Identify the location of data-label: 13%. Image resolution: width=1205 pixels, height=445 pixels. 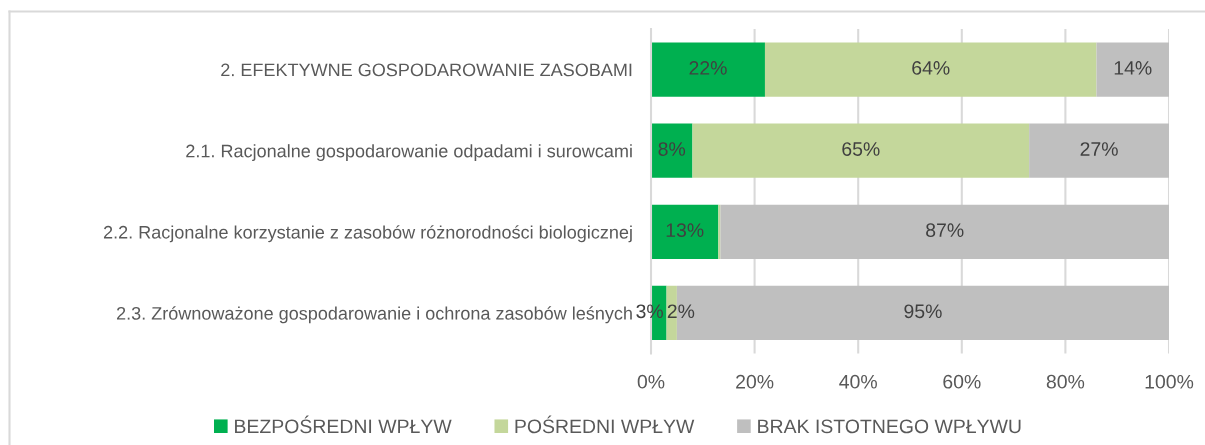
(685, 230).